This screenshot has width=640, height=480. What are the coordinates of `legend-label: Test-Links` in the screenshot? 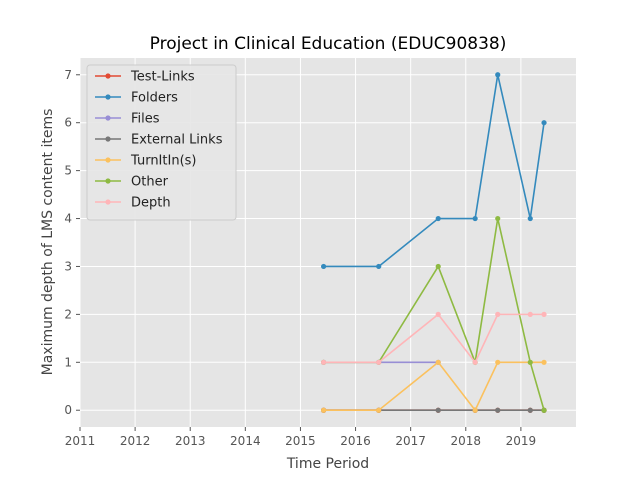 It's located at (162, 77).